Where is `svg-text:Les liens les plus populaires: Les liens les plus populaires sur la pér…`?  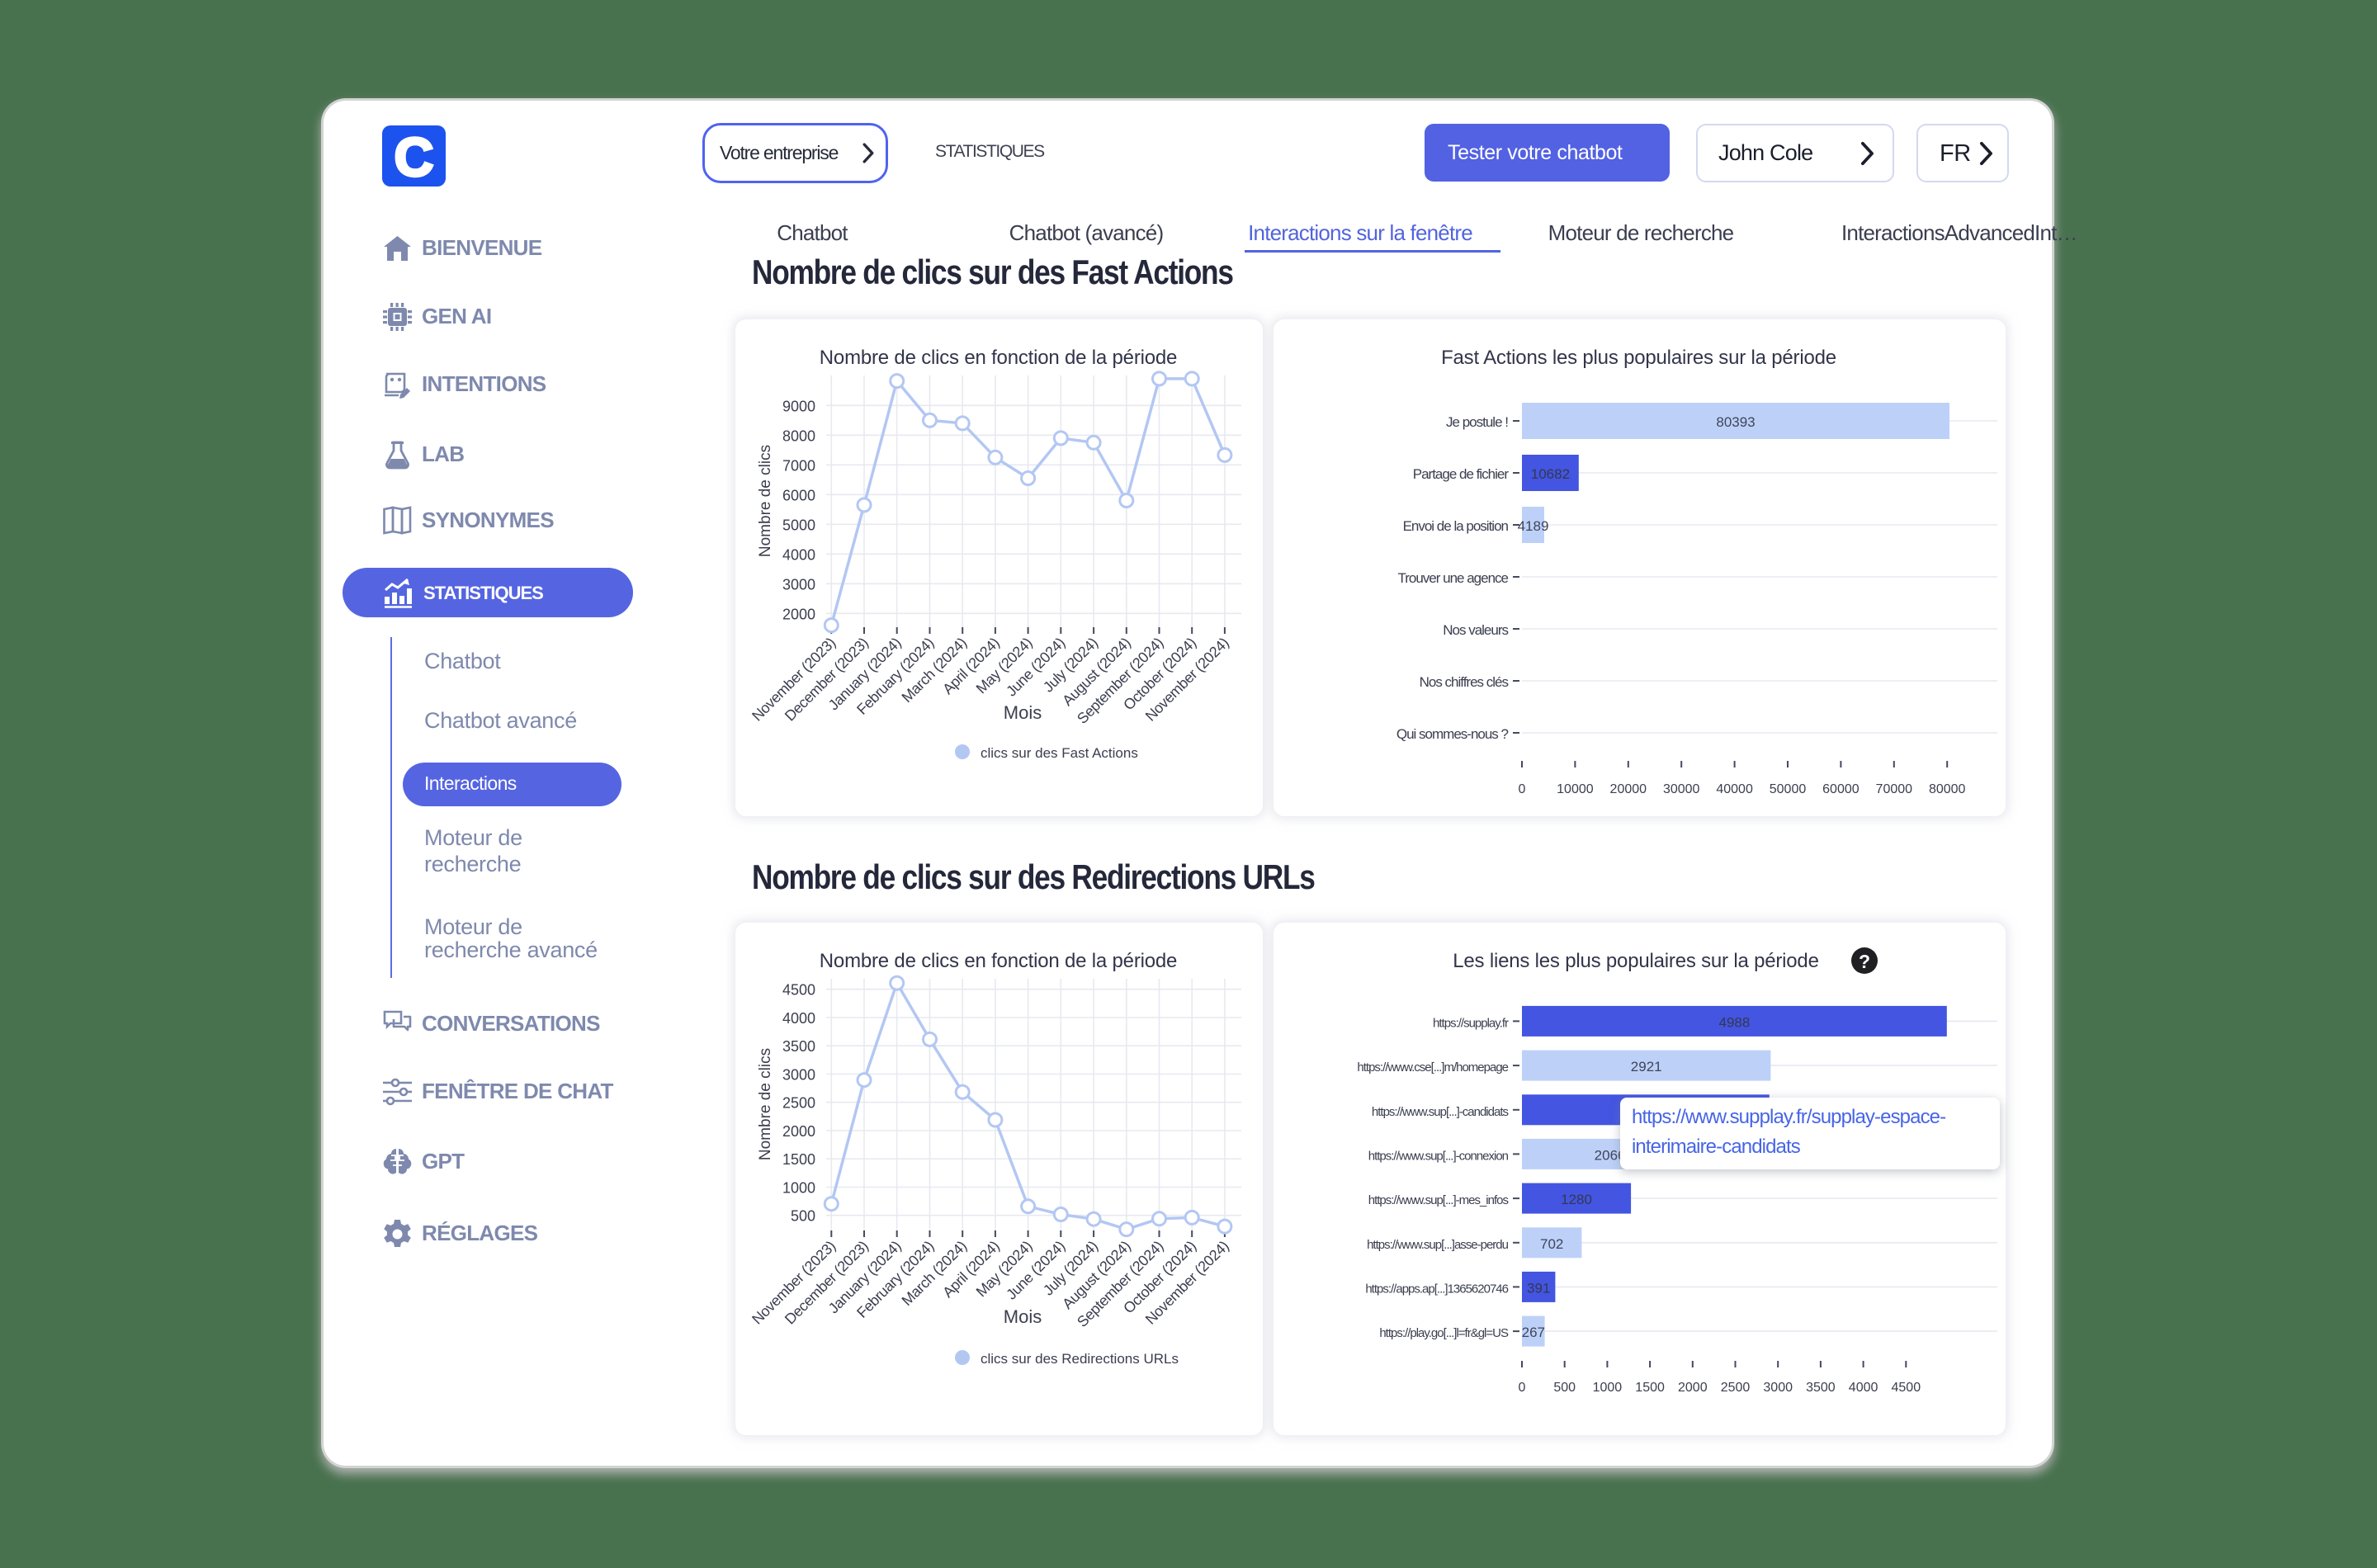
svg-text:Les liens les plus populaires: Les liens les plus populaires sur la pér… is located at coordinates (1635, 961).